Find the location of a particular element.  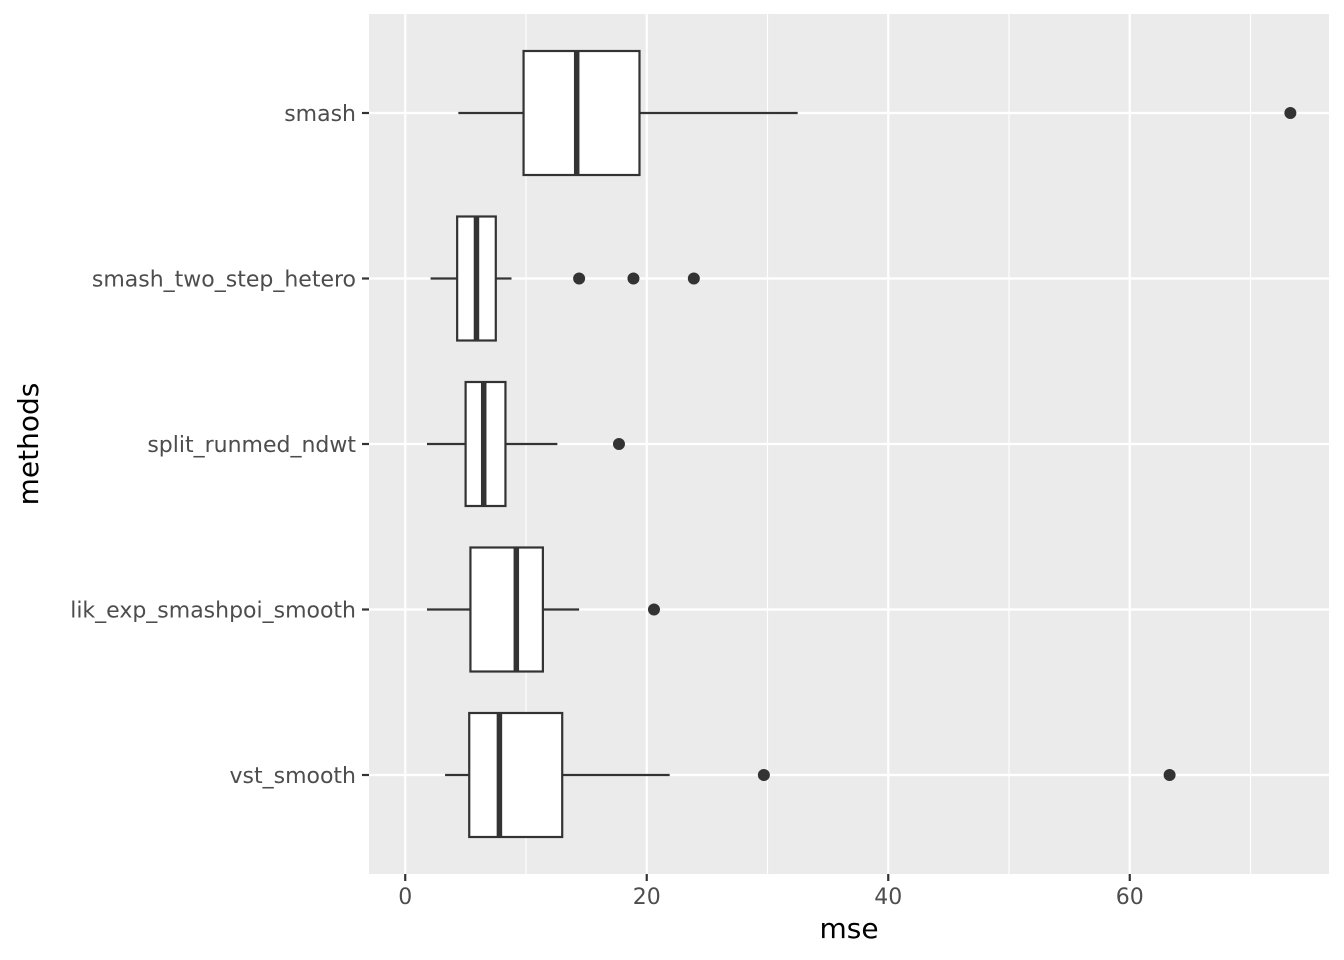

x-tick-label: 20 is located at coordinates (647, 897).